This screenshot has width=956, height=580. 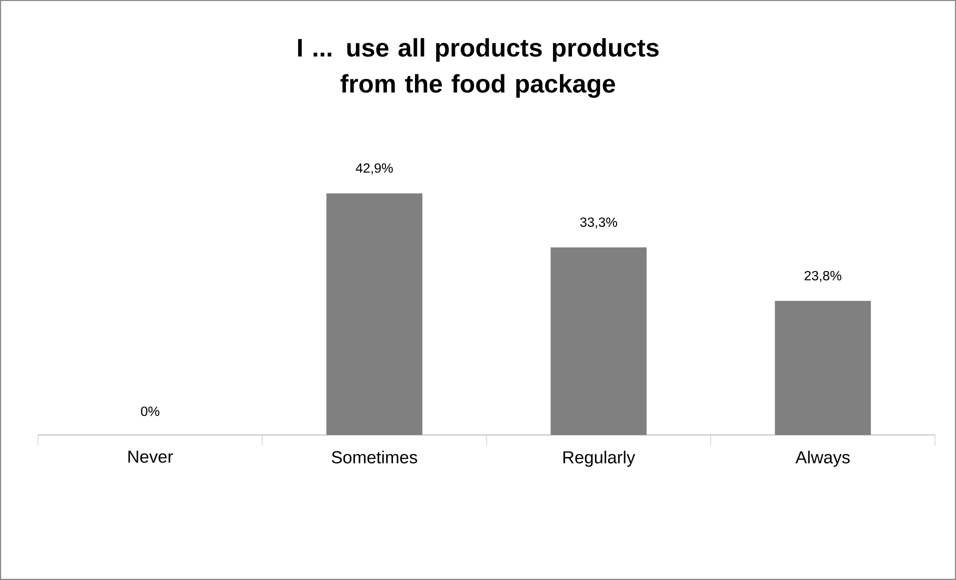 What do you see at coordinates (478, 68) in the screenshot?
I see `chart-title: I ... use all products products from the food package` at bounding box center [478, 68].